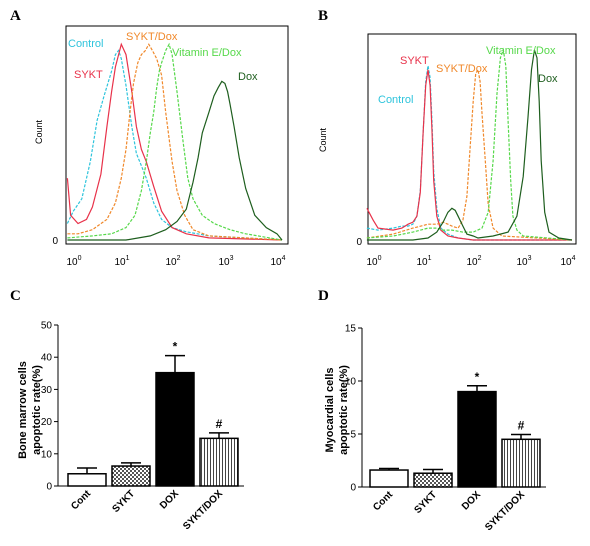 Image resolution: width=590 pixels, height=546 pixels. What do you see at coordinates (323, 140) in the screenshot?
I see `y-axis-label-b: Count` at bounding box center [323, 140].